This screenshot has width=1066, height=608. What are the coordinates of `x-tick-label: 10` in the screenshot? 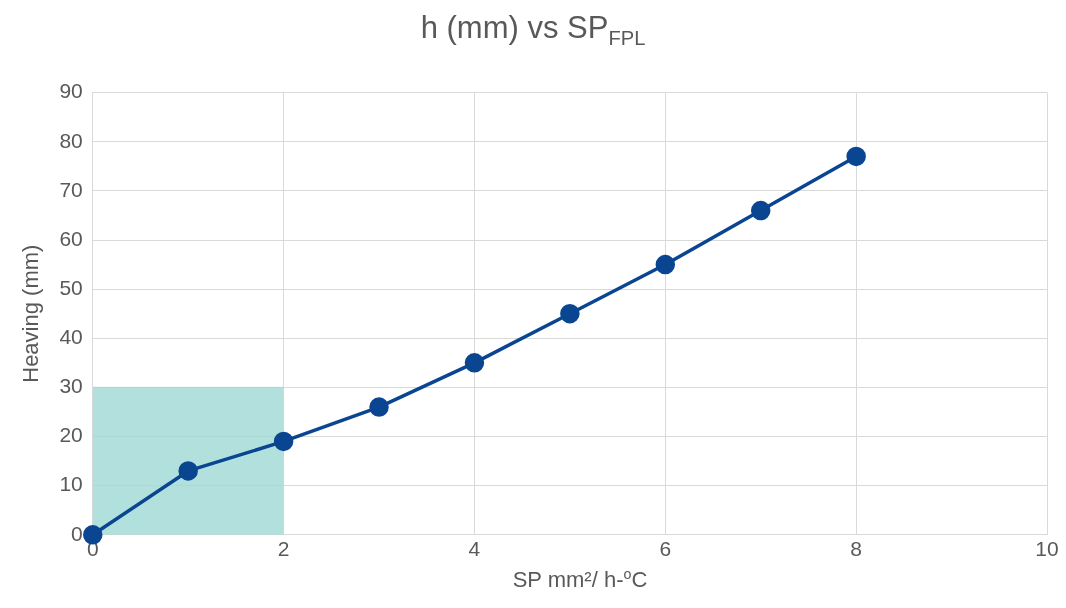 It's located at (1047, 549).